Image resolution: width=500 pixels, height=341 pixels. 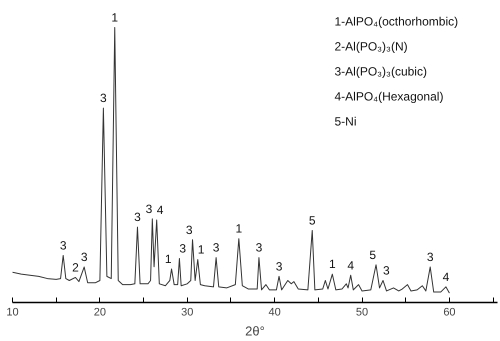 I want to click on x-tick-label: 60, so click(x=449, y=312).